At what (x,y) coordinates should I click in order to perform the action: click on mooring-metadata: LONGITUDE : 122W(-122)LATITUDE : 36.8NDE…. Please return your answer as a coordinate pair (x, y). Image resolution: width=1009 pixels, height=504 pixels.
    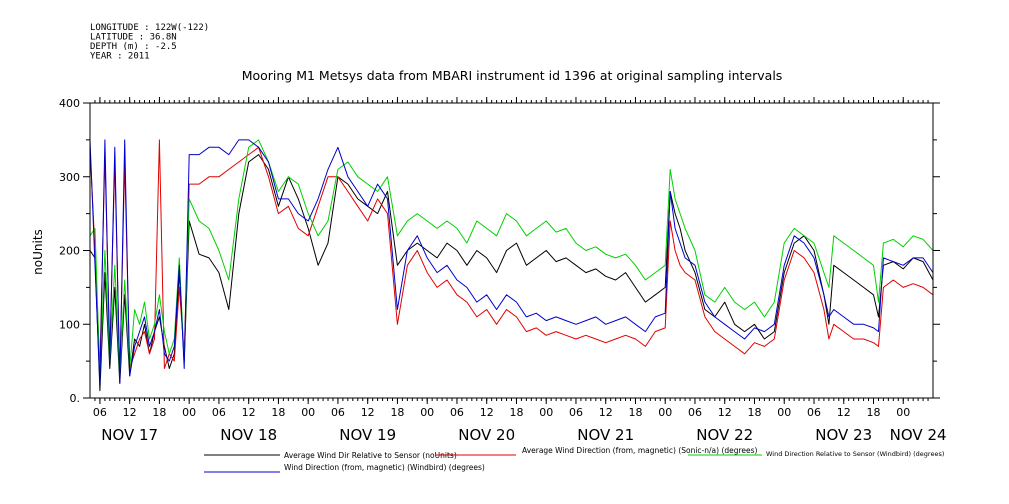
    Looking at the image, I should click on (149, 42).